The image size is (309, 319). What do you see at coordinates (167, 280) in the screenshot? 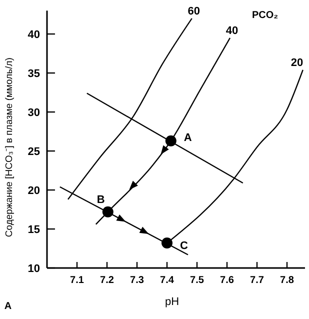
I see `x-tick-label: 7.4` at bounding box center [167, 280].